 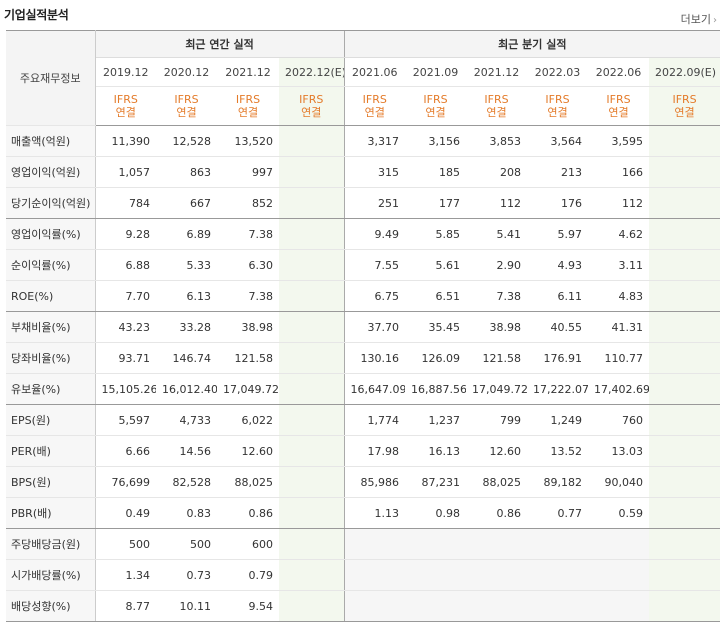 What do you see at coordinates (695, 19) in the screenshot?
I see `more-label: 더보기` at bounding box center [695, 19].